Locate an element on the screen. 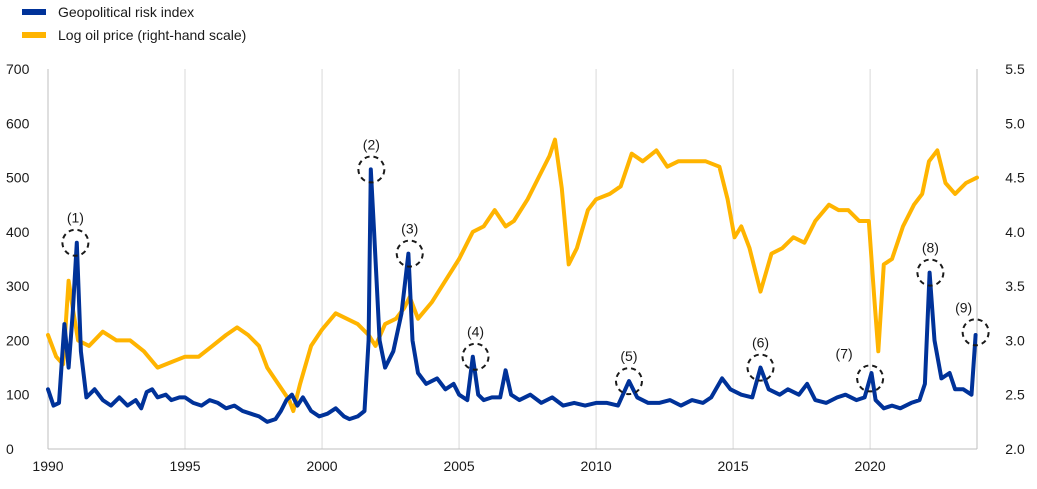  y-left-tick-label-100: 100 is located at coordinates (18, 395).